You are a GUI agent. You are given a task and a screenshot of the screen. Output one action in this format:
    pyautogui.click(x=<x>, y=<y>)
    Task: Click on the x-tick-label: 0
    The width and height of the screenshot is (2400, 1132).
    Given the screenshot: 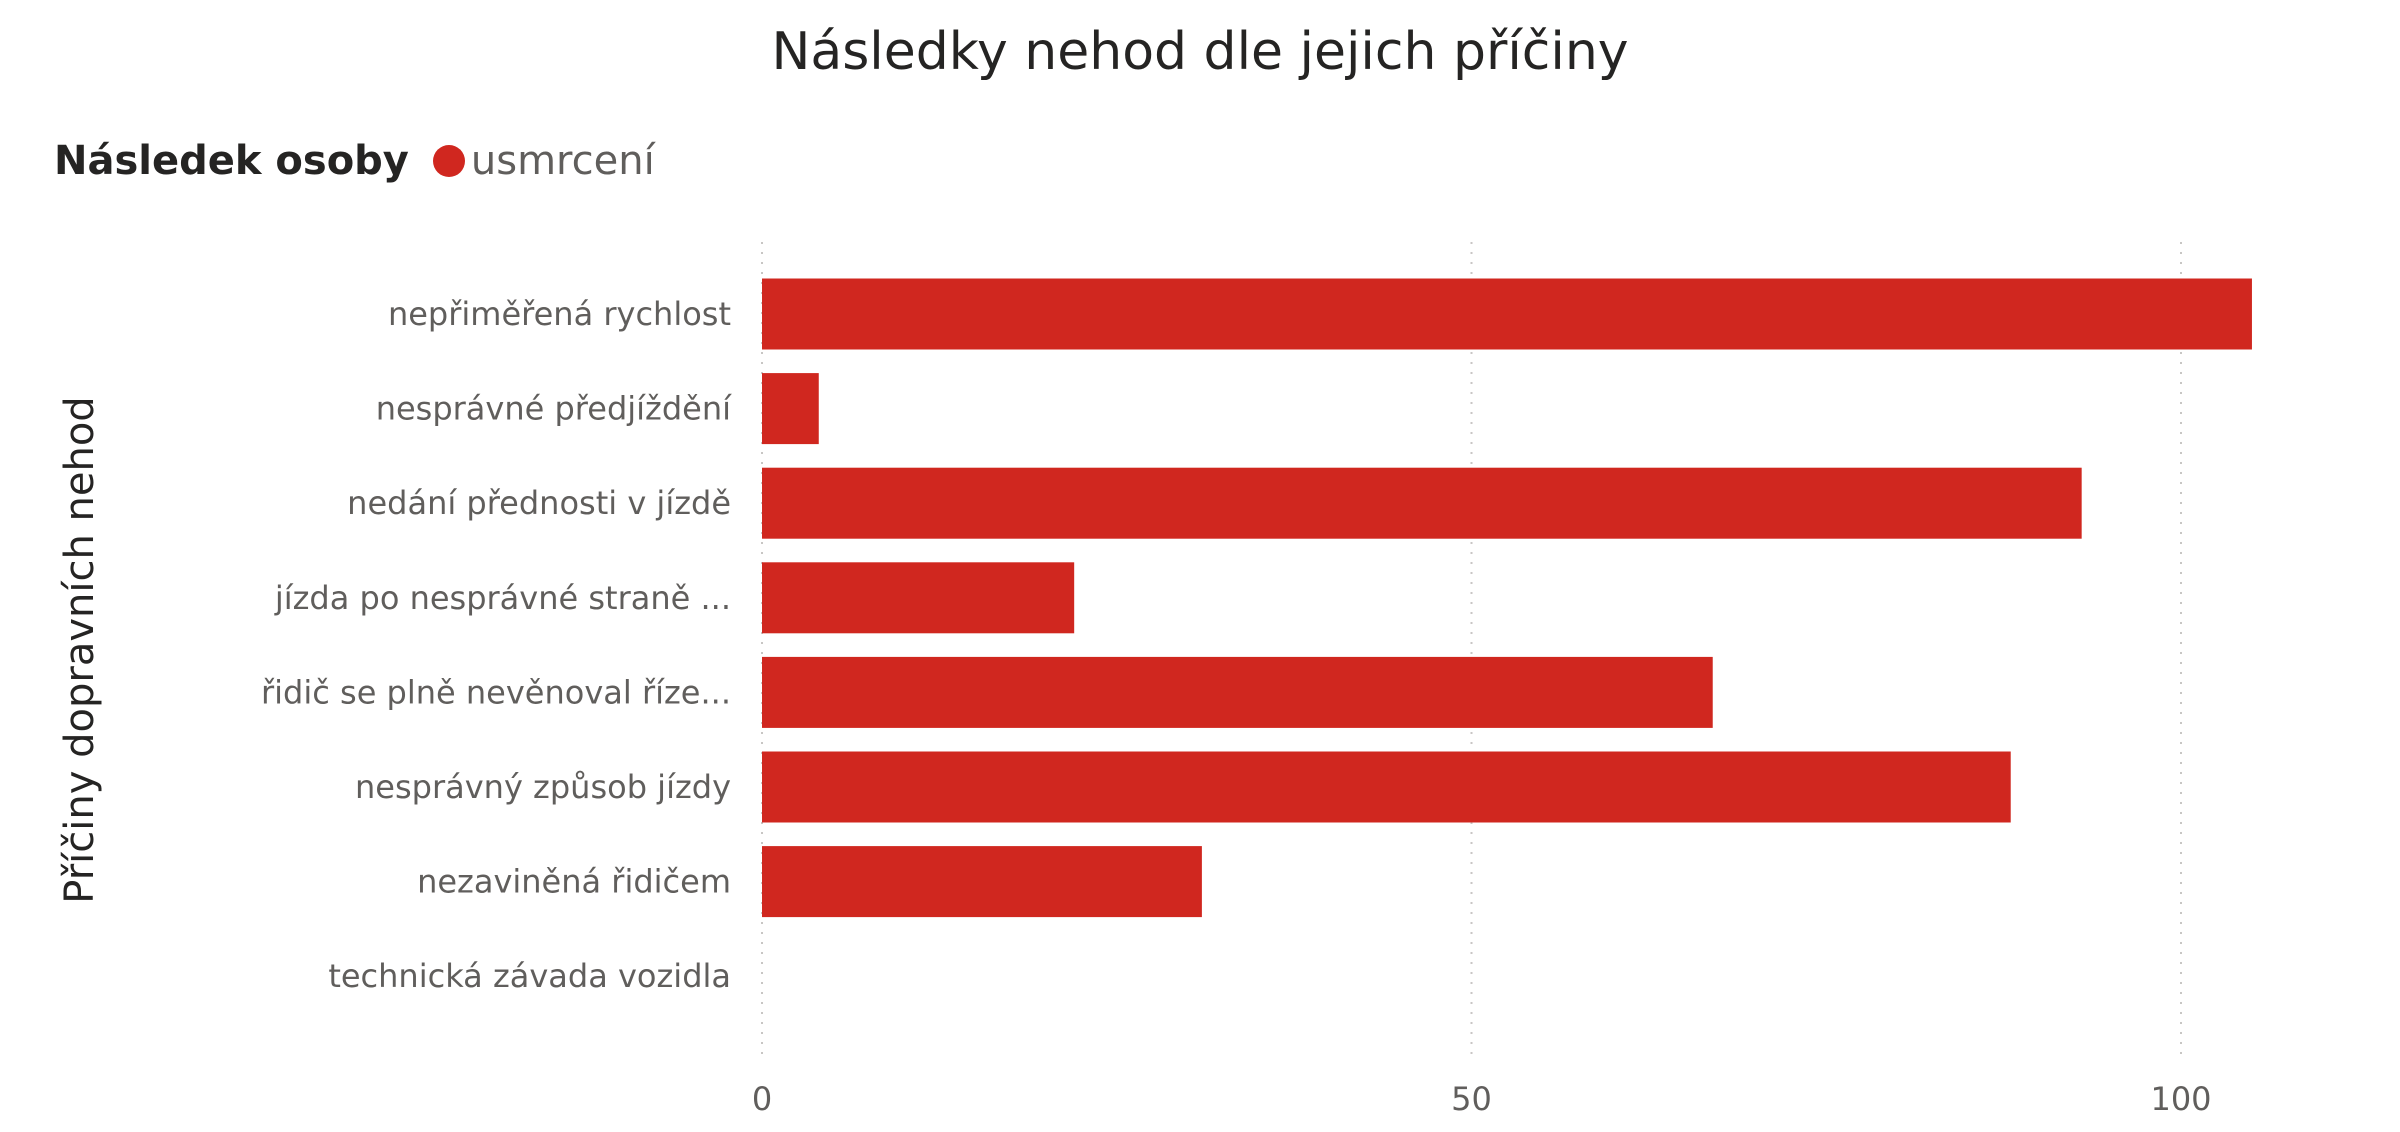 What is the action you would take?
    pyautogui.click(x=762, y=1099)
    